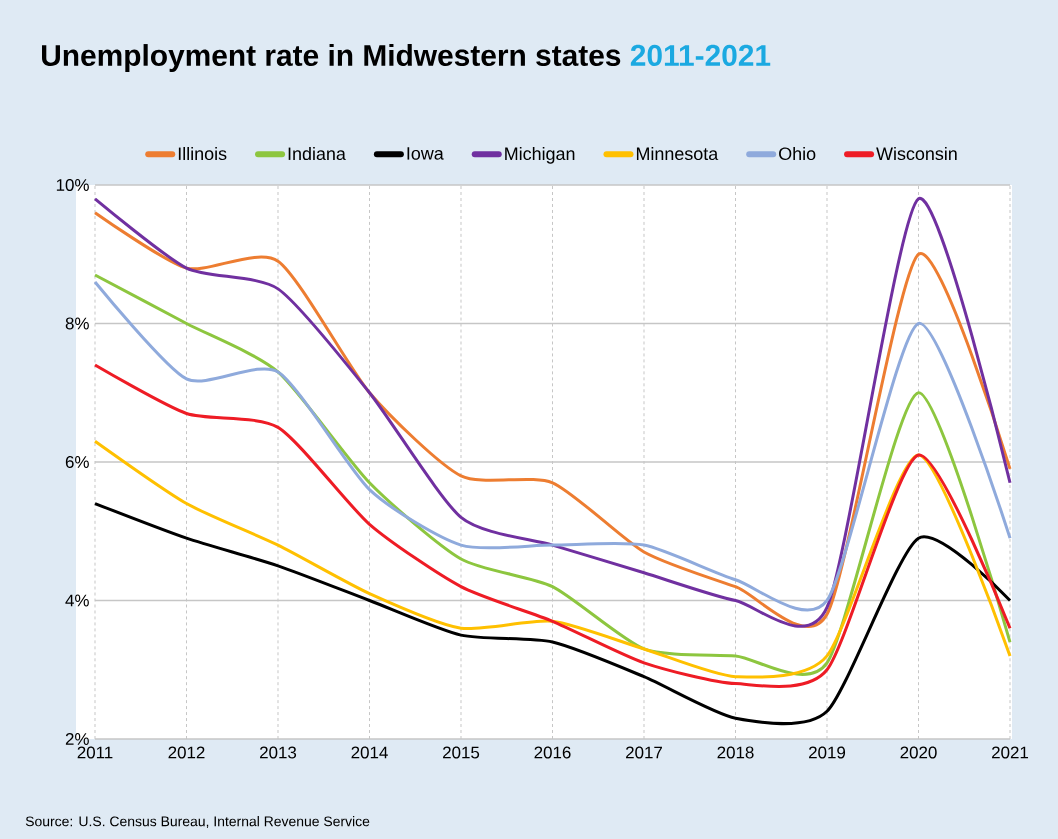 This screenshot has height=839, width=1058. I want to click on legend-label: Michigan, so click(540, 155).